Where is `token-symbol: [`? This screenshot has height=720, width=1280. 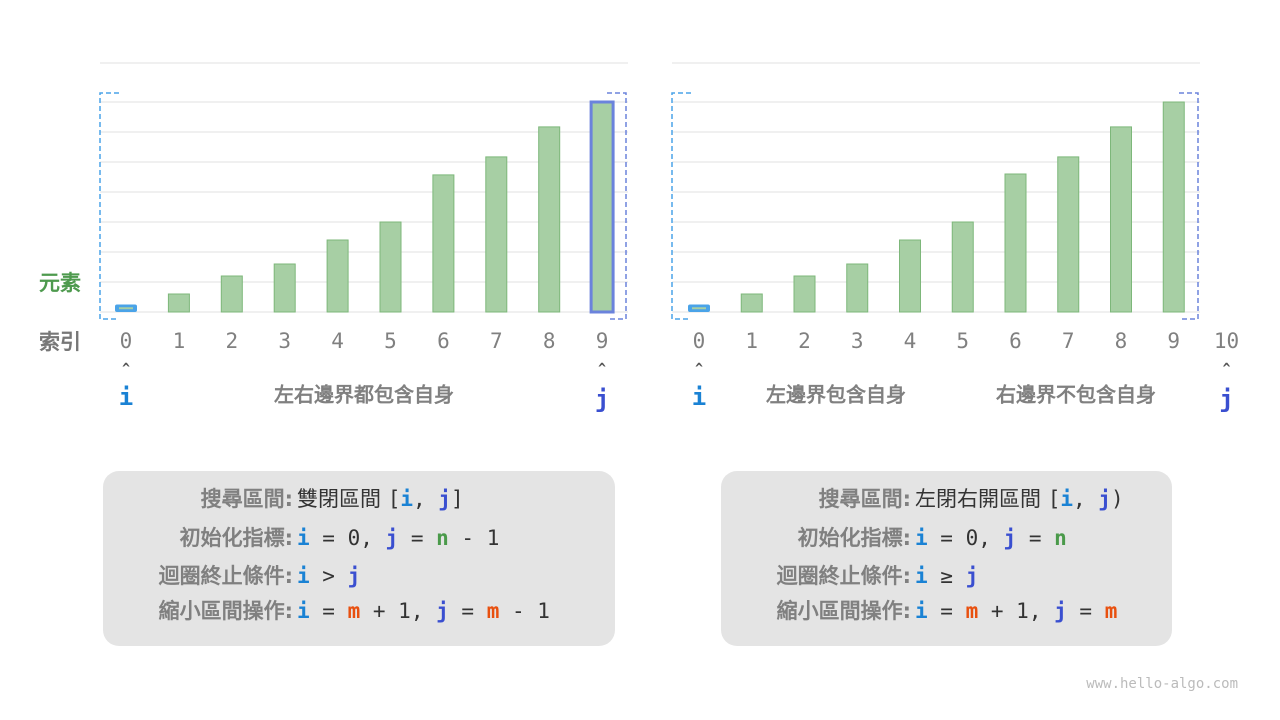 token-symbol: [ is located at coordinates (394, 499).